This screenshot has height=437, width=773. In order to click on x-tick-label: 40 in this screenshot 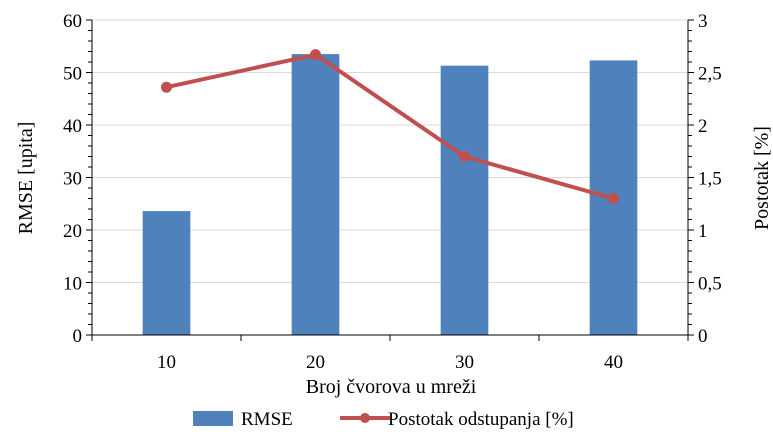, I will do `click(613, 362)`.